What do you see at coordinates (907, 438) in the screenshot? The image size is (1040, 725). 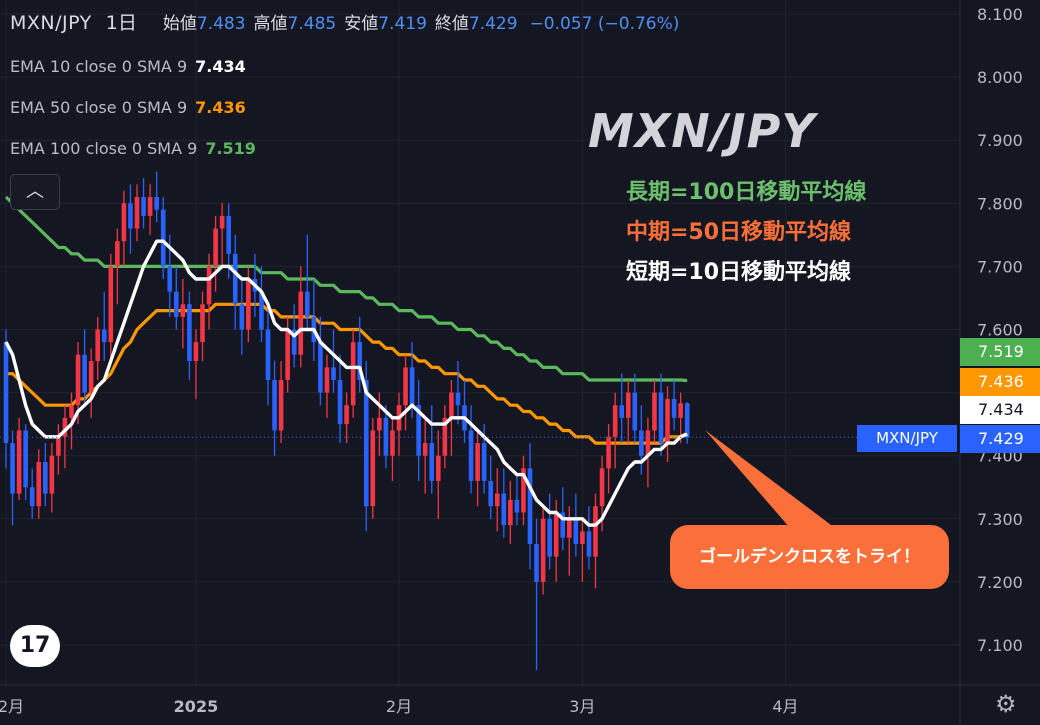 I see `current-symbol-tag: MXN/JPY` at bounding box center [907, 438].